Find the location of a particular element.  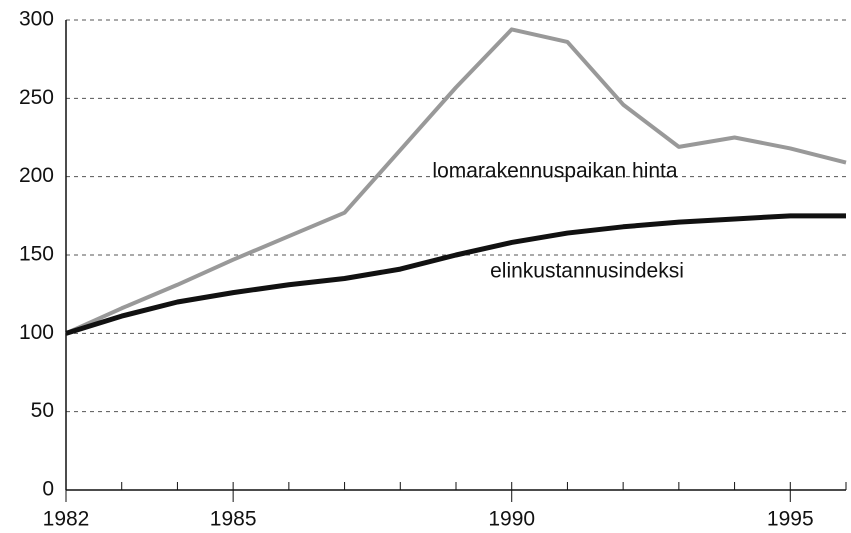

y-tick-label: 150 is located at coordinates (36, 254).